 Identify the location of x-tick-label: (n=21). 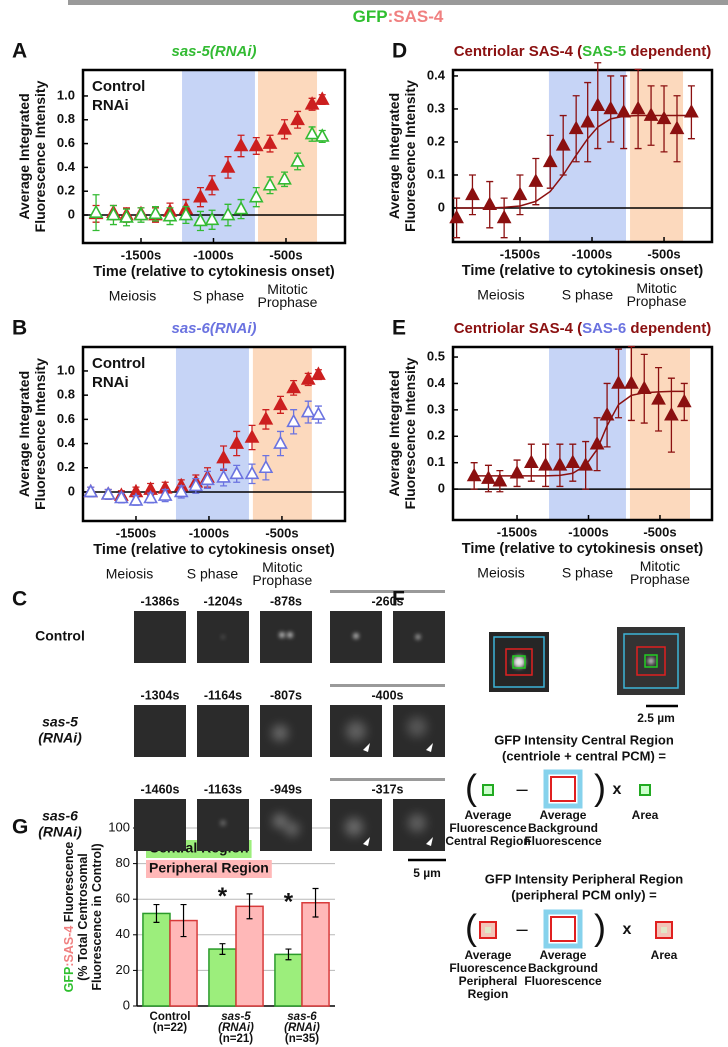
(236, 1039).